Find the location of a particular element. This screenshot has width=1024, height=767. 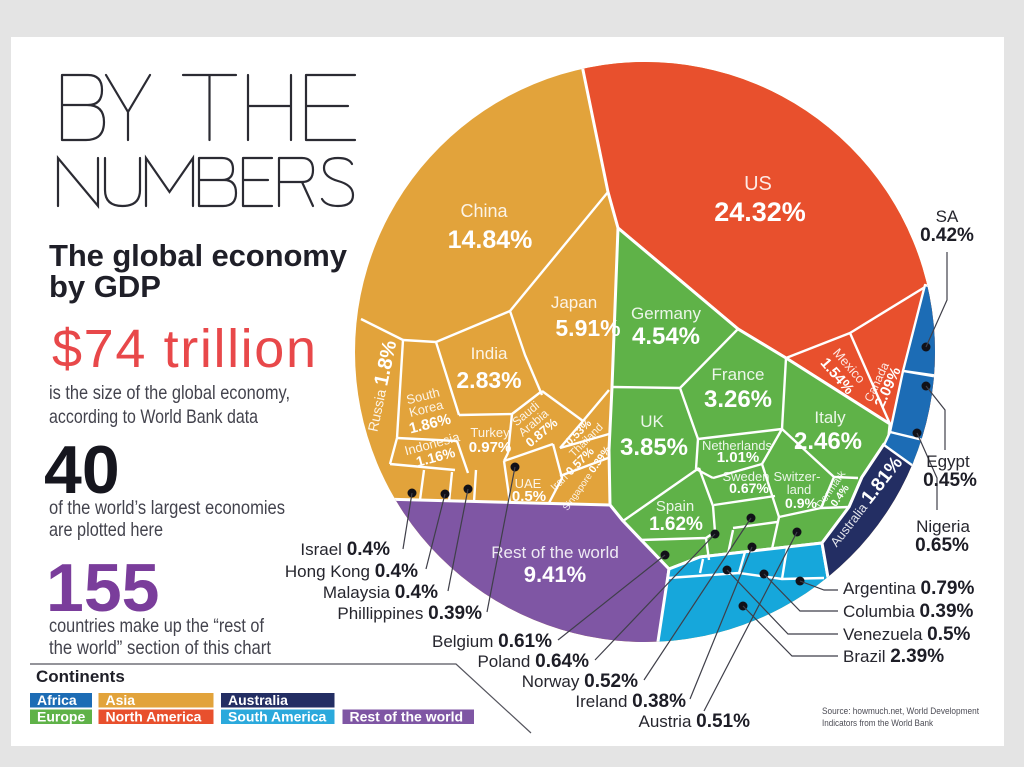

svg-text: Phillippines 0.39% is located at coordinates (409, 613).